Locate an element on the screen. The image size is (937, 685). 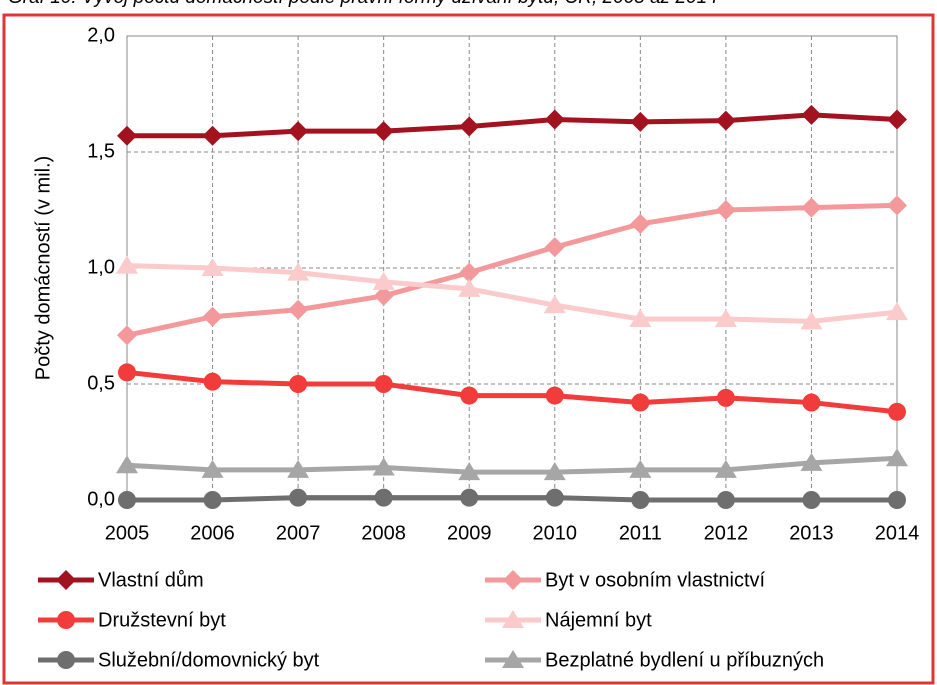
legend-label: Služební/domovnický byt is located at coordinates (209, 660).